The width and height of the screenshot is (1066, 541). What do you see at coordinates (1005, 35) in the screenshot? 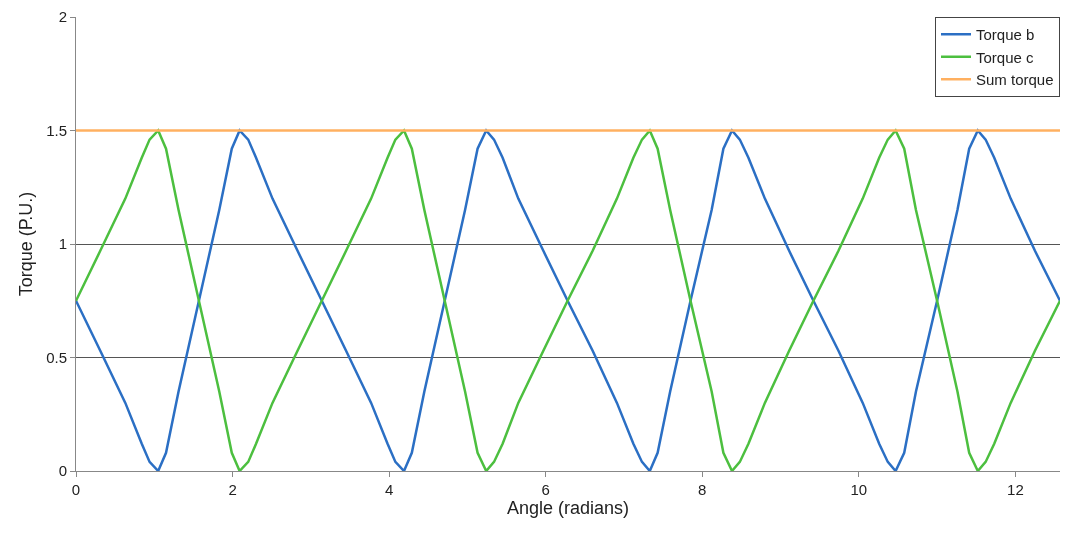
I see `legend-label: Torque b` at bounding box center [1005, 35].